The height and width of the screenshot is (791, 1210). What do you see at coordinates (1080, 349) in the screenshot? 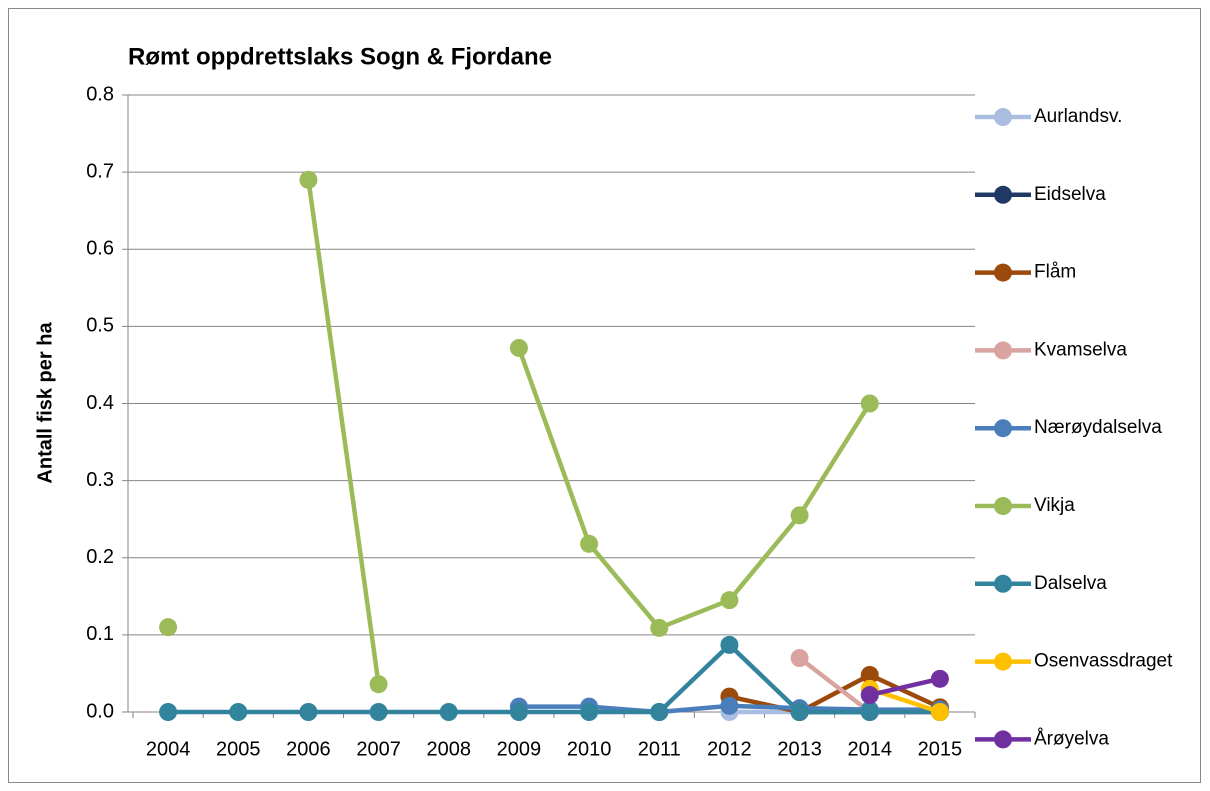
I see `legend-label: Kvamselva` at bounding box center [1080, 349].